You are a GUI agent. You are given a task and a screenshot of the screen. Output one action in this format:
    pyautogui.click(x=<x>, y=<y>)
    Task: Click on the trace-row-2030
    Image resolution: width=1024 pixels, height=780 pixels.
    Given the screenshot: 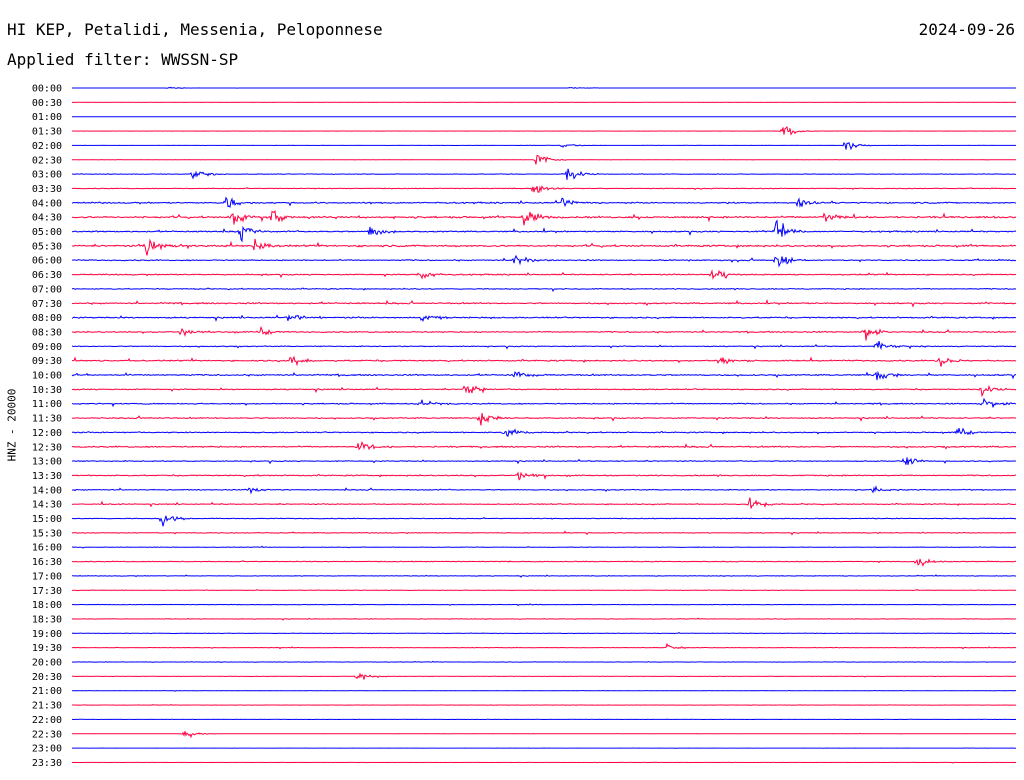 What is the action you would take?
    pyautogui.click(x=544, y=676)
    